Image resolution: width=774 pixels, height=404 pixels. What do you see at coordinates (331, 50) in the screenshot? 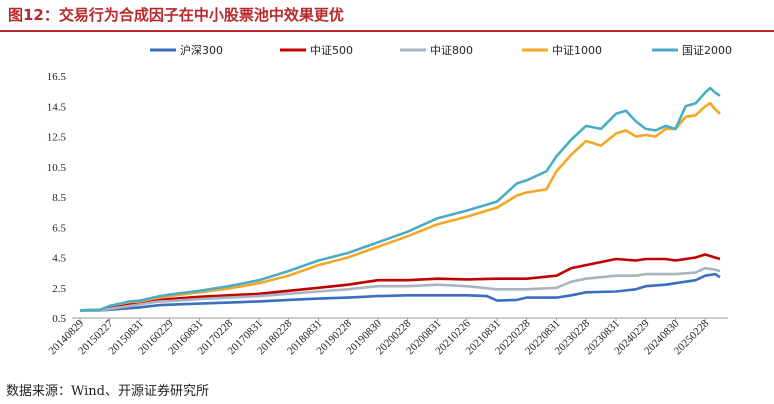
I see `legend-label: 中证500` at bounding box center [331, 50].